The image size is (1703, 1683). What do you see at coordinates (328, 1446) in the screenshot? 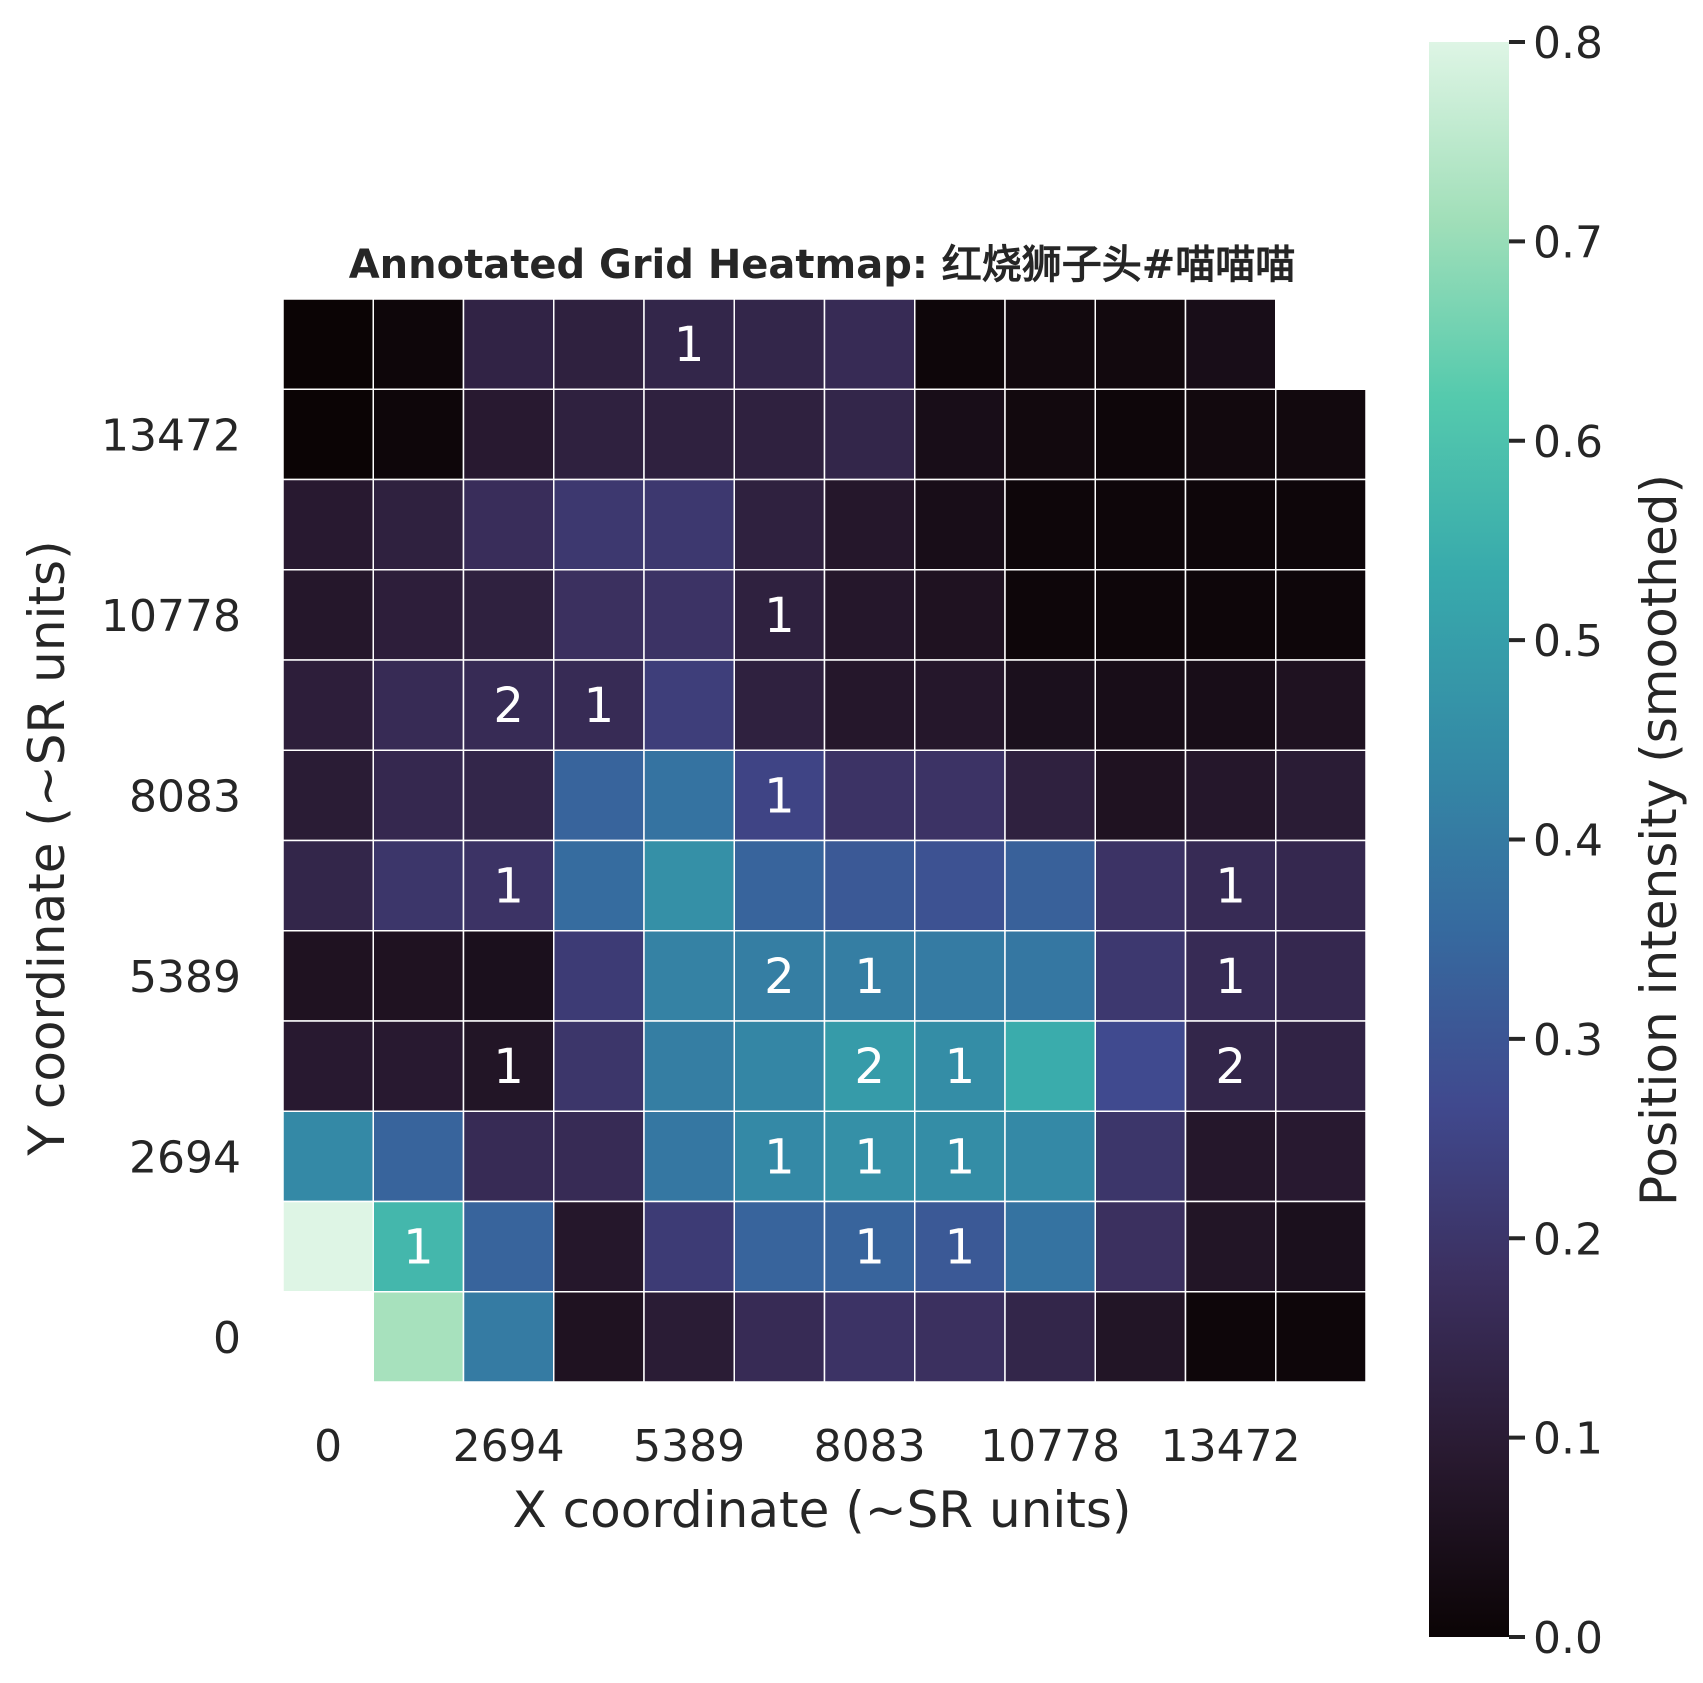
I see `x-tick-label: 0` at bounding box center [328, 1446].